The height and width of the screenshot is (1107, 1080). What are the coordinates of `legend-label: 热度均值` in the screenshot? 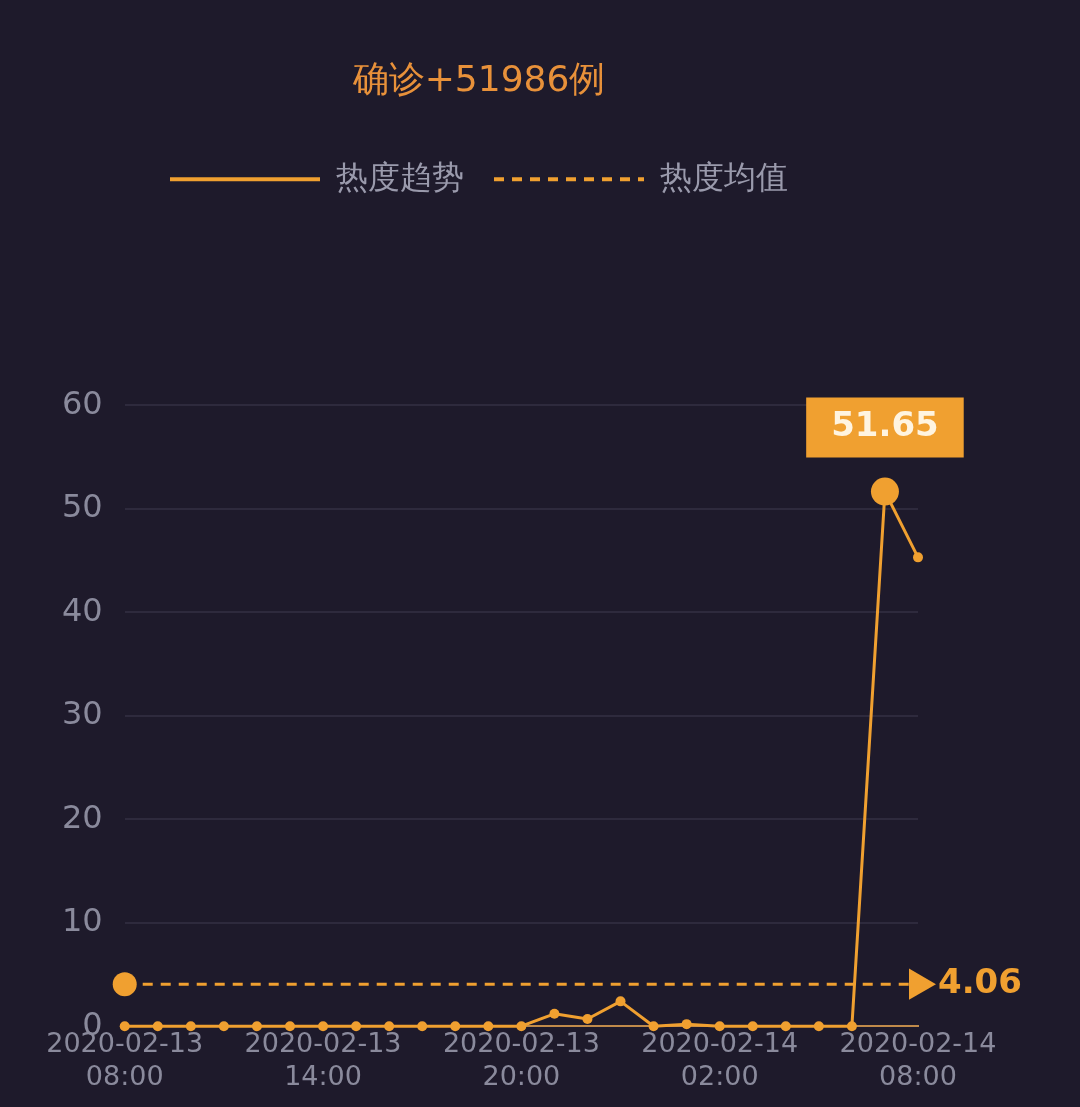 It's located at (724, 176).